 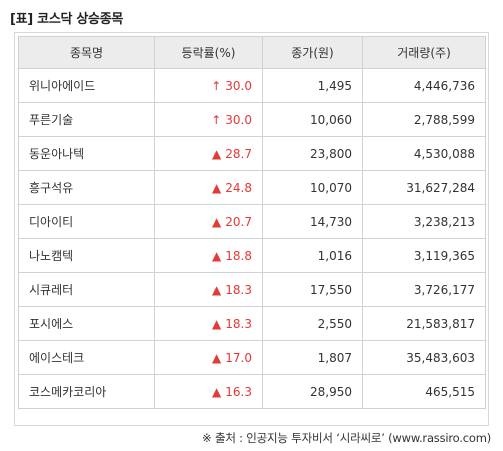 I want to click on table-row: 흥구석유 ▲ 24.8 10,070 31,627,284, so click(x=252, y=187).